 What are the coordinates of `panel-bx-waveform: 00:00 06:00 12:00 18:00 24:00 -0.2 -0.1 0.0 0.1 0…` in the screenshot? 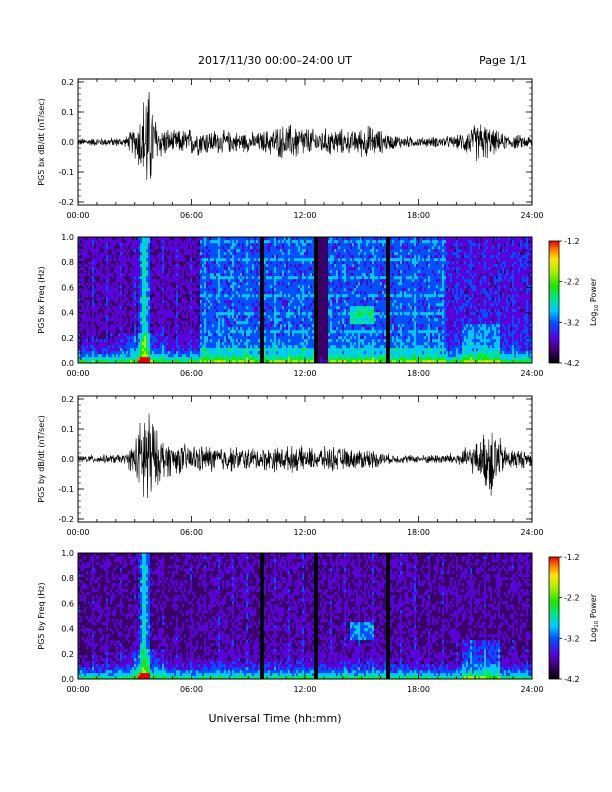 It's located at (290, 149).